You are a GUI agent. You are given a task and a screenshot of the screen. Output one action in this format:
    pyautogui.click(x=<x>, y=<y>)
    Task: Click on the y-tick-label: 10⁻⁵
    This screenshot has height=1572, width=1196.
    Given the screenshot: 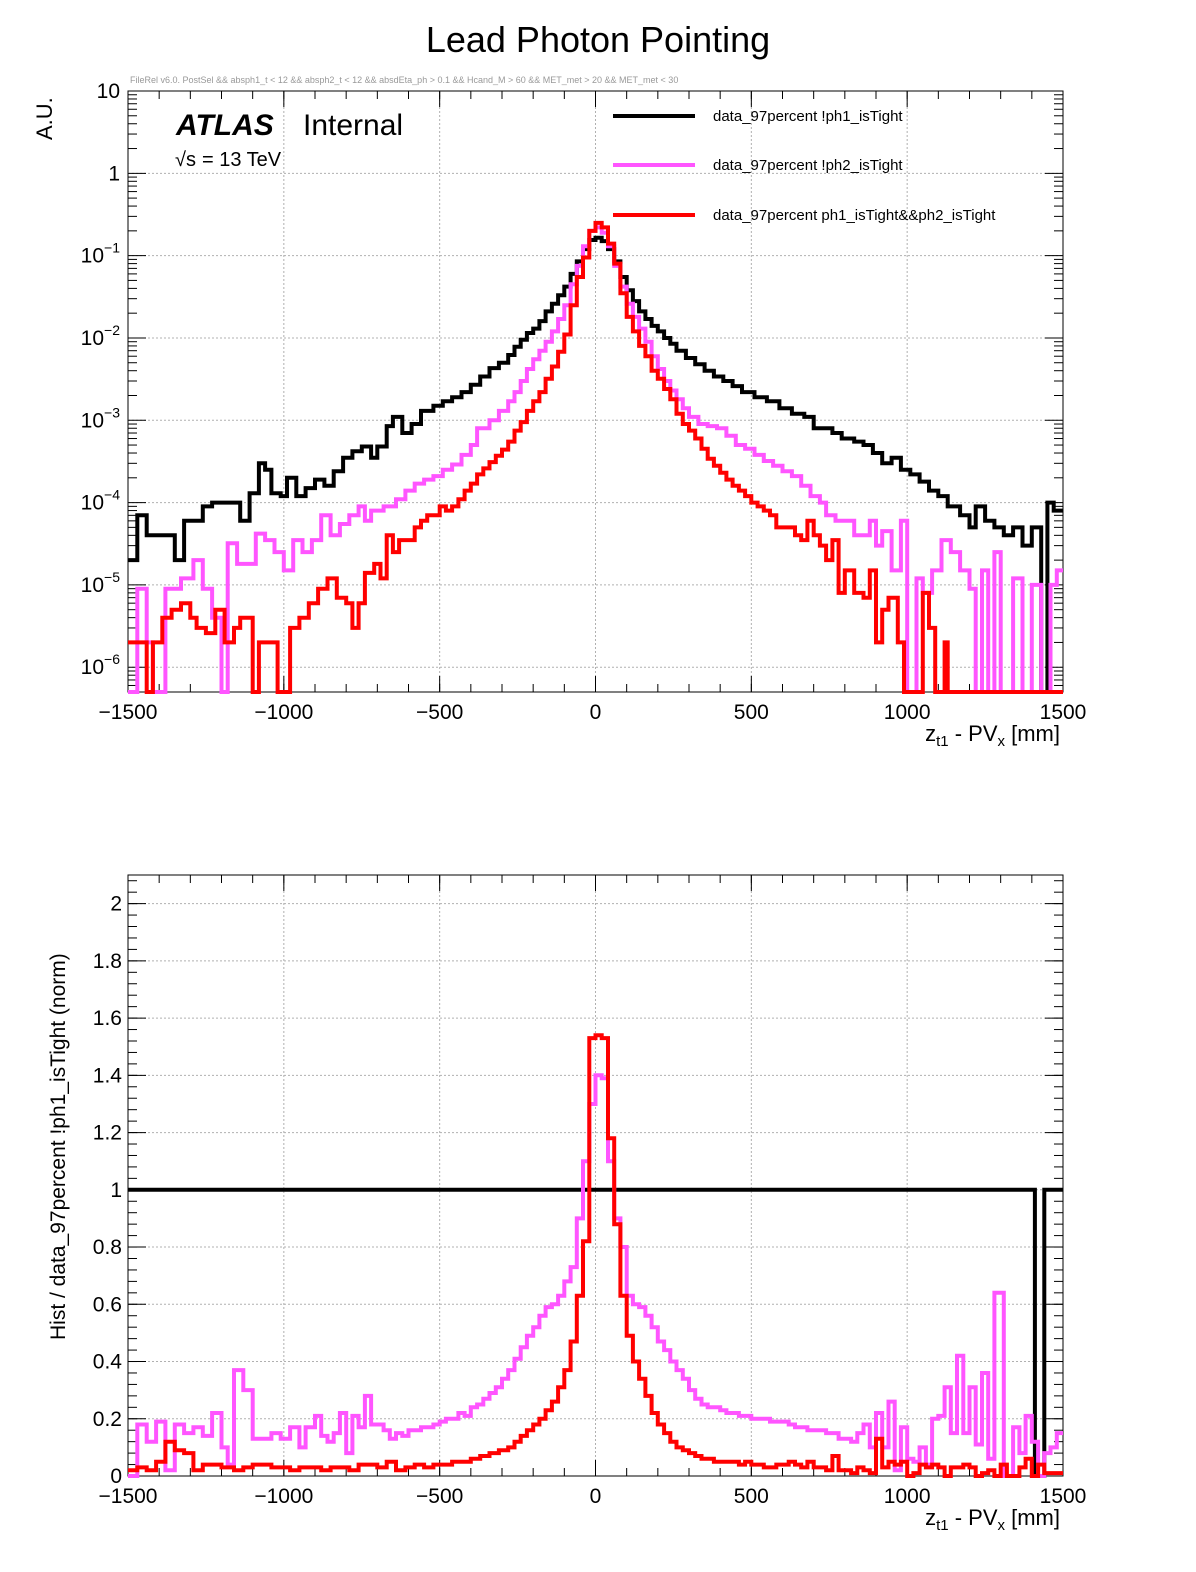 What is the action you would take?
    pyautogui.click(x=101, y=583)
    